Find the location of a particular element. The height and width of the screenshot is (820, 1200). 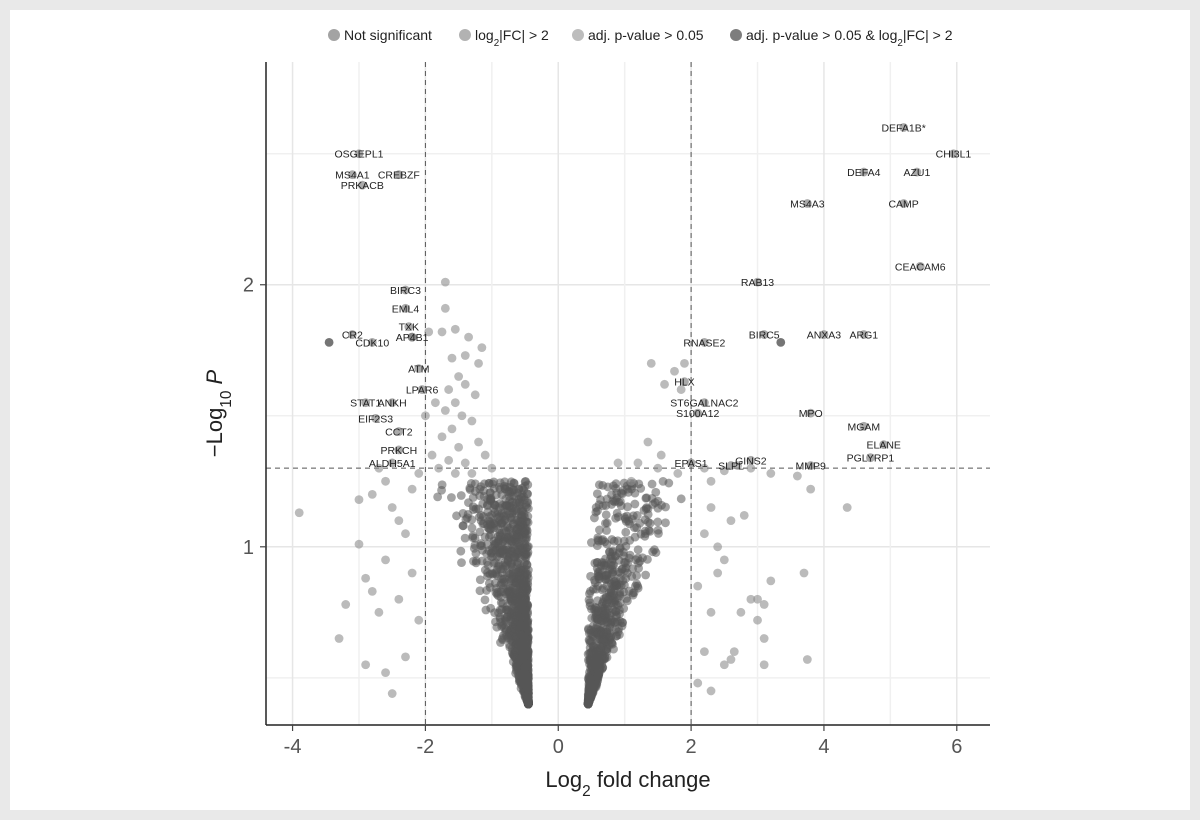

gene-label: CEACAM6 is located at coordinates (920, 267).